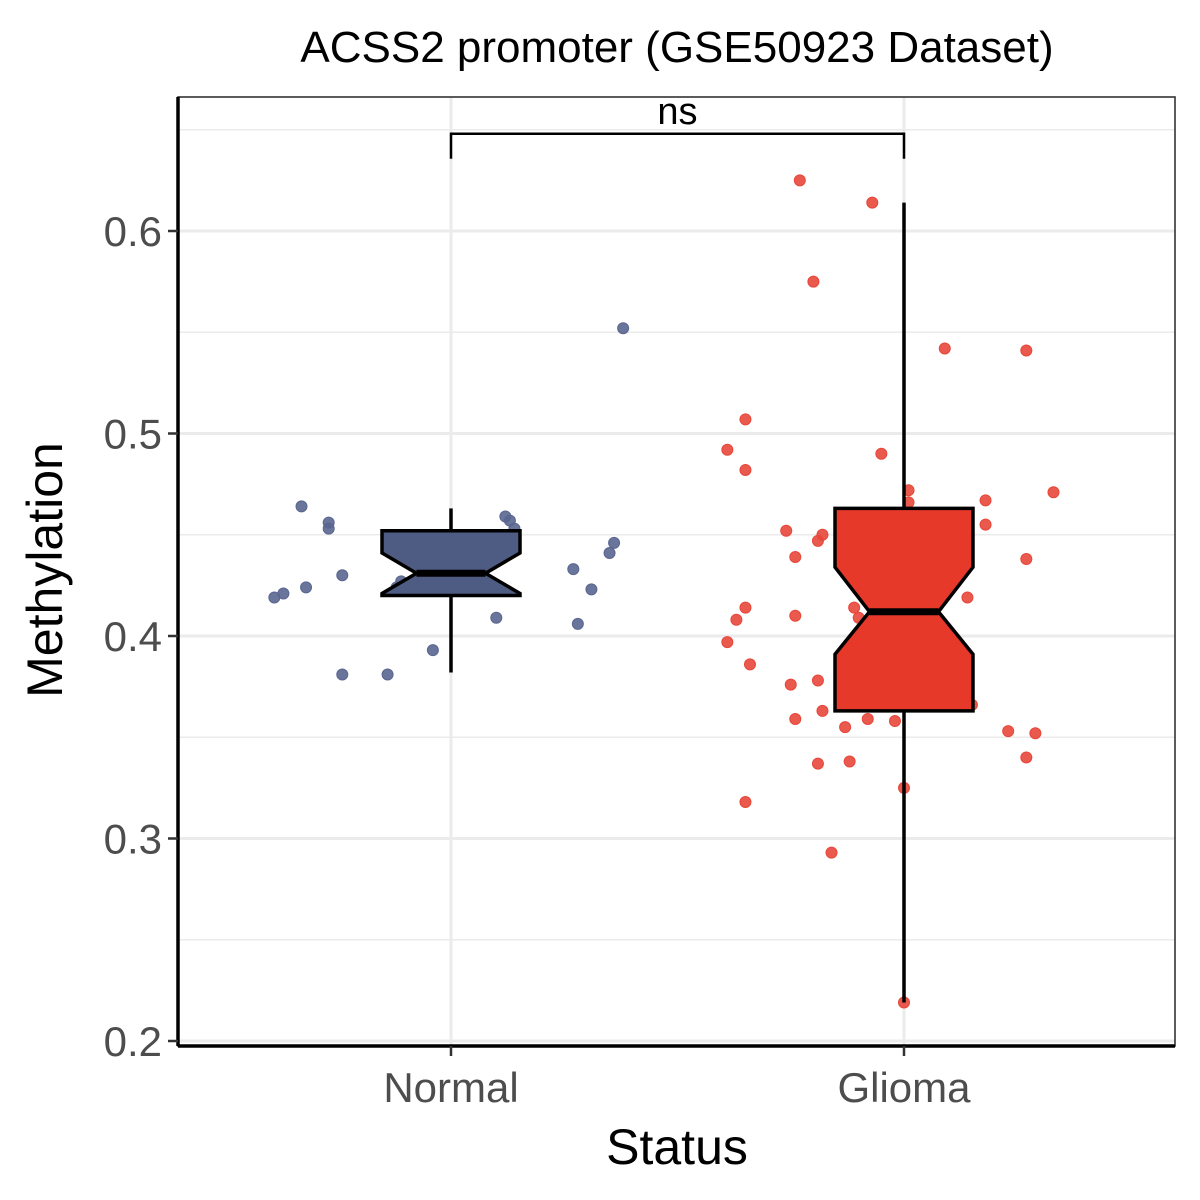  What do you see at coordinates (133, 434) in the screenshot?
I see `y-tick-label: 0.5` at bounding box center [133, 434].